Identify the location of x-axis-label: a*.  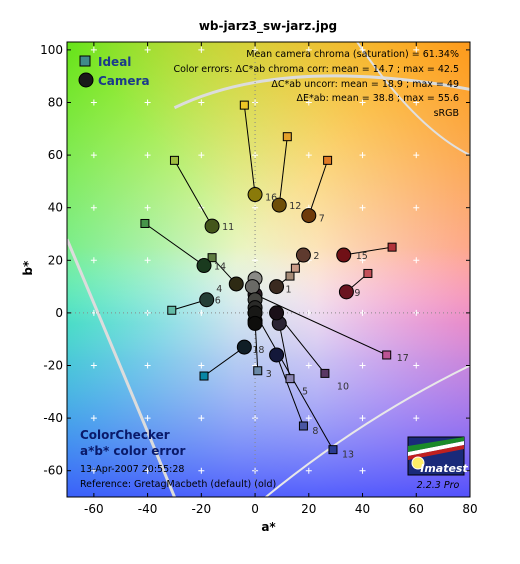
(268, 527).